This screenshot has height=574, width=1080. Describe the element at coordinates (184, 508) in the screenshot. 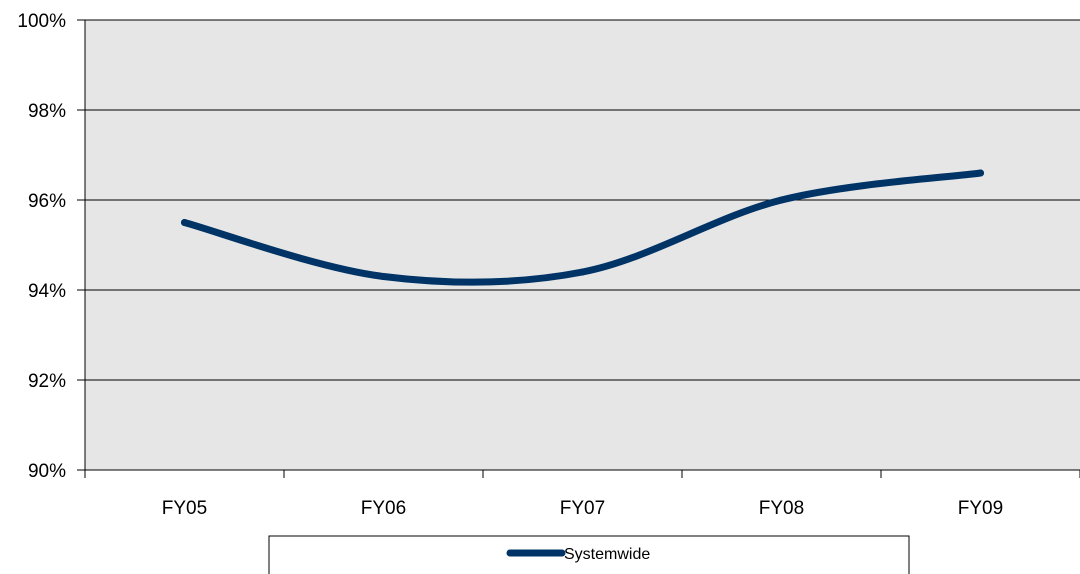

I see `x-tick-label: FY05` at that location.